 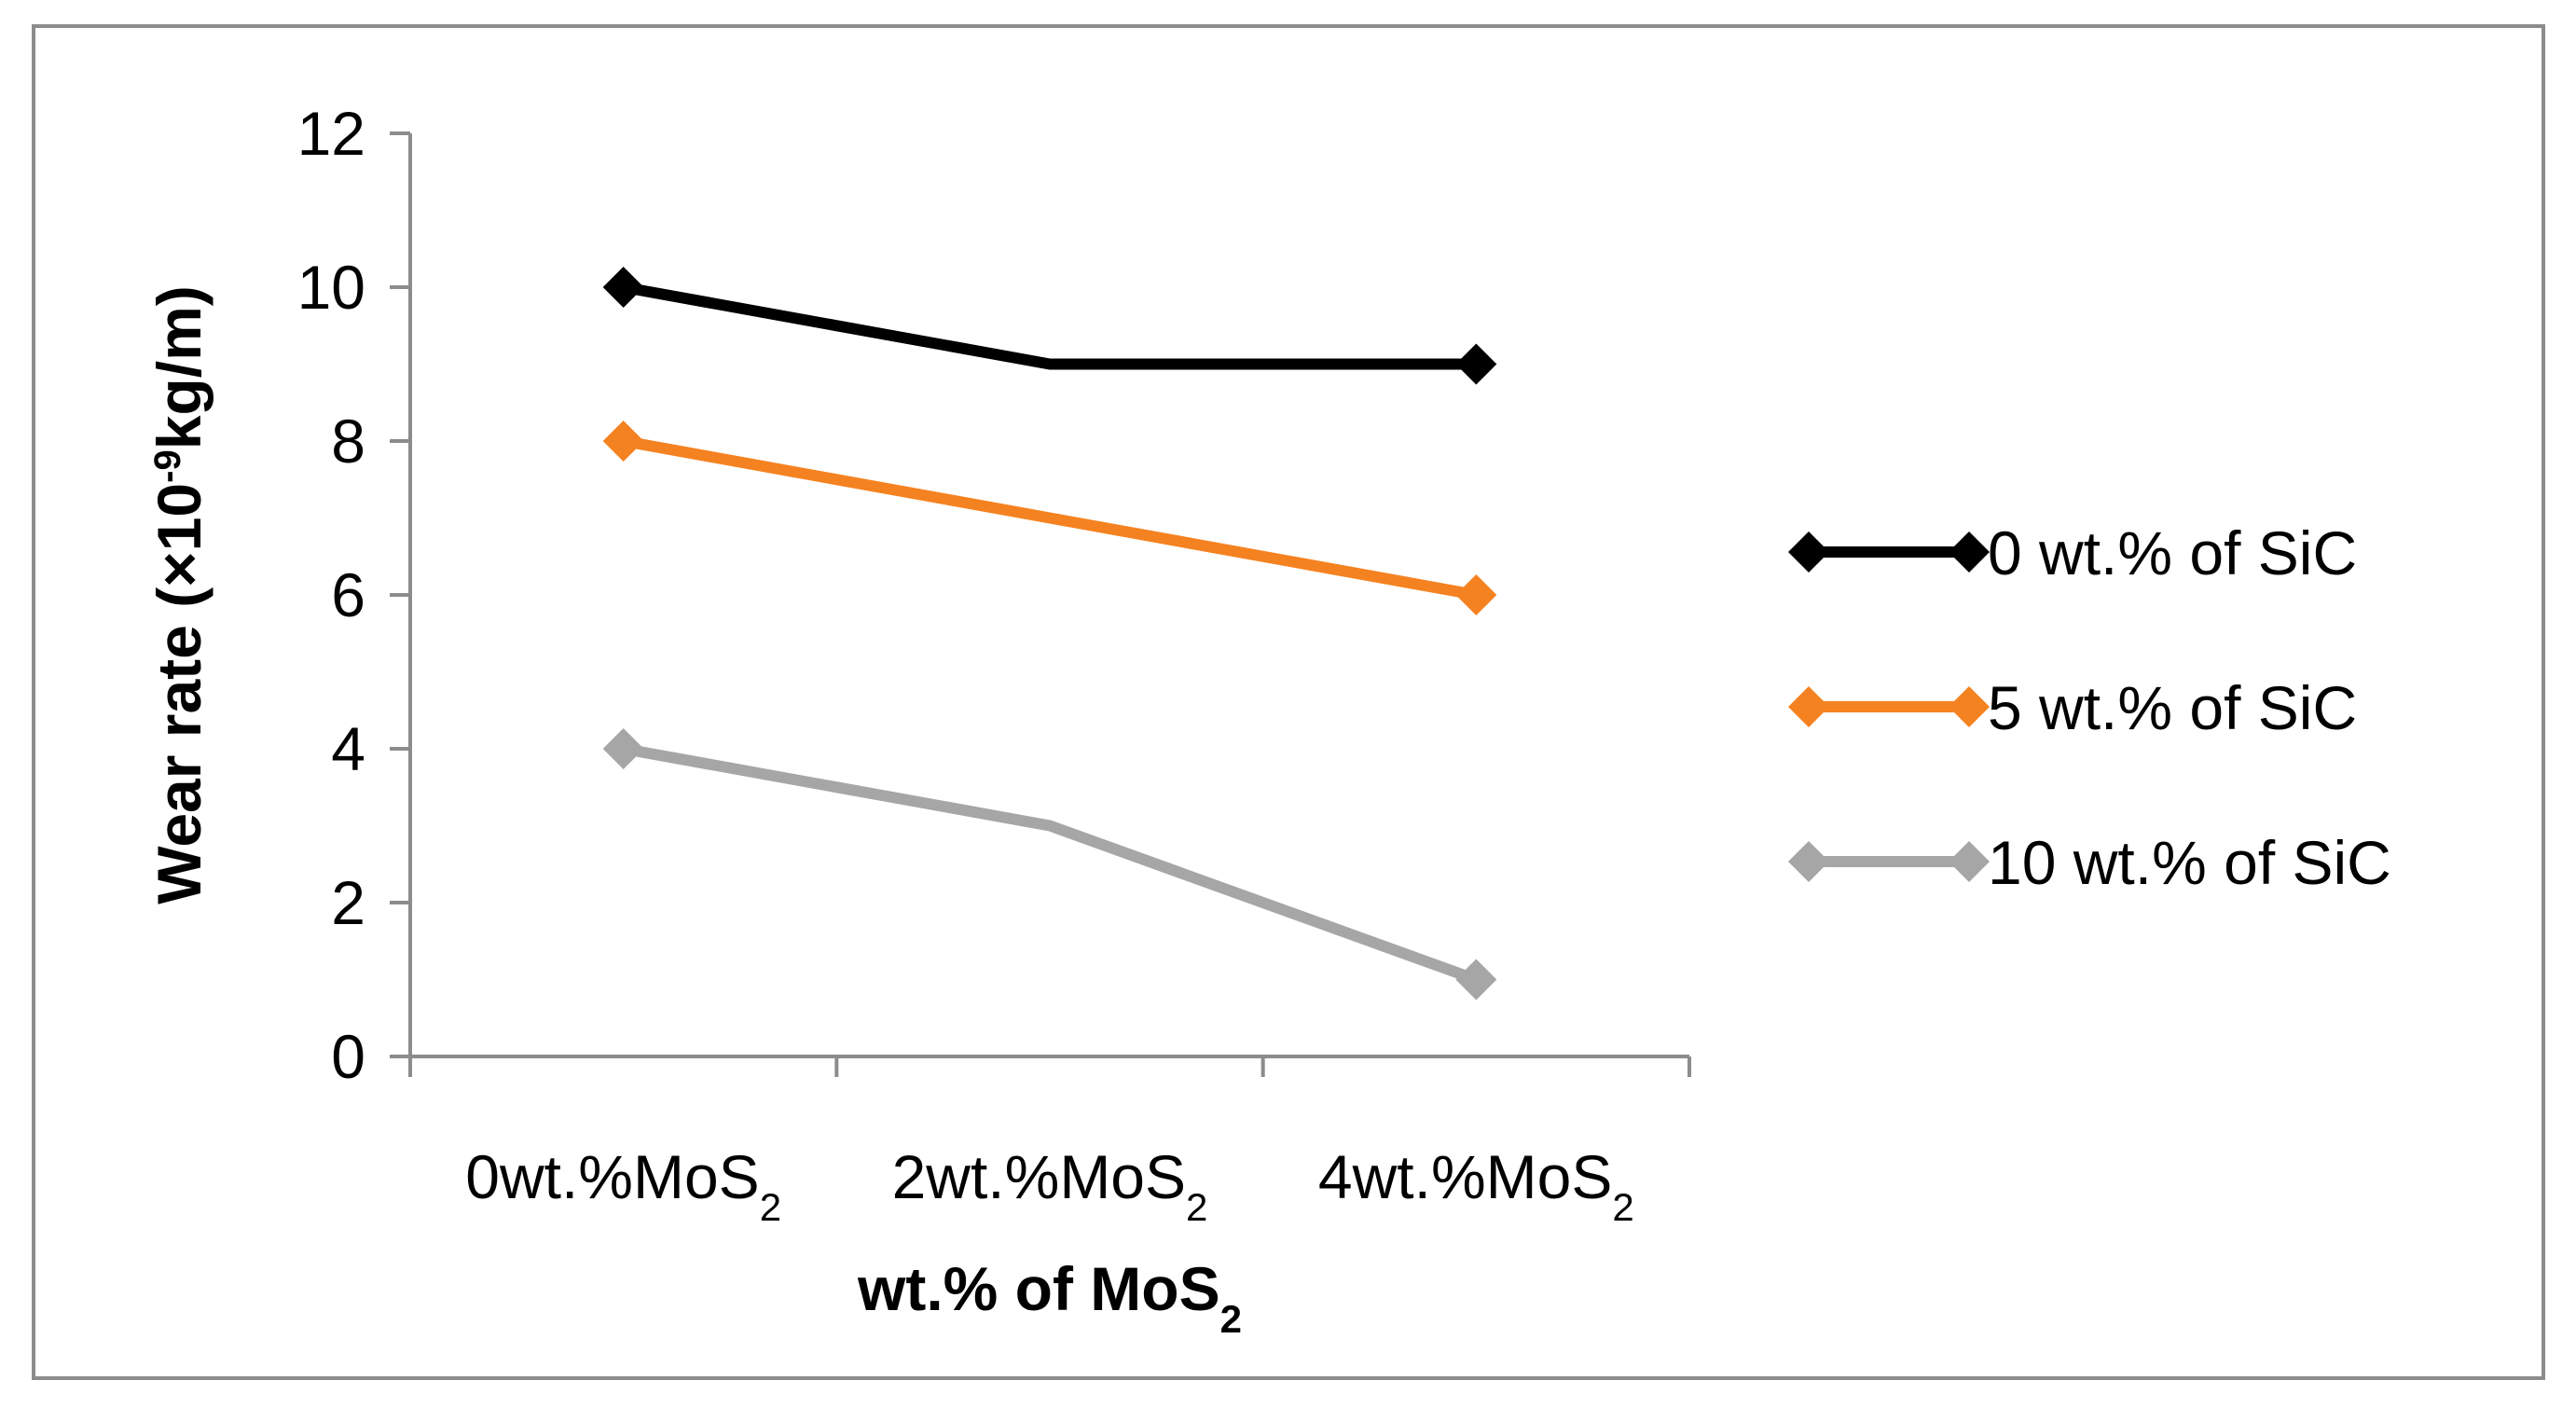 What do you see at coordinates (1050, 1185) in the screenshot?
I see `x-tick-label: 2wt.%MoS2` at bounding box center [1050, 1185].